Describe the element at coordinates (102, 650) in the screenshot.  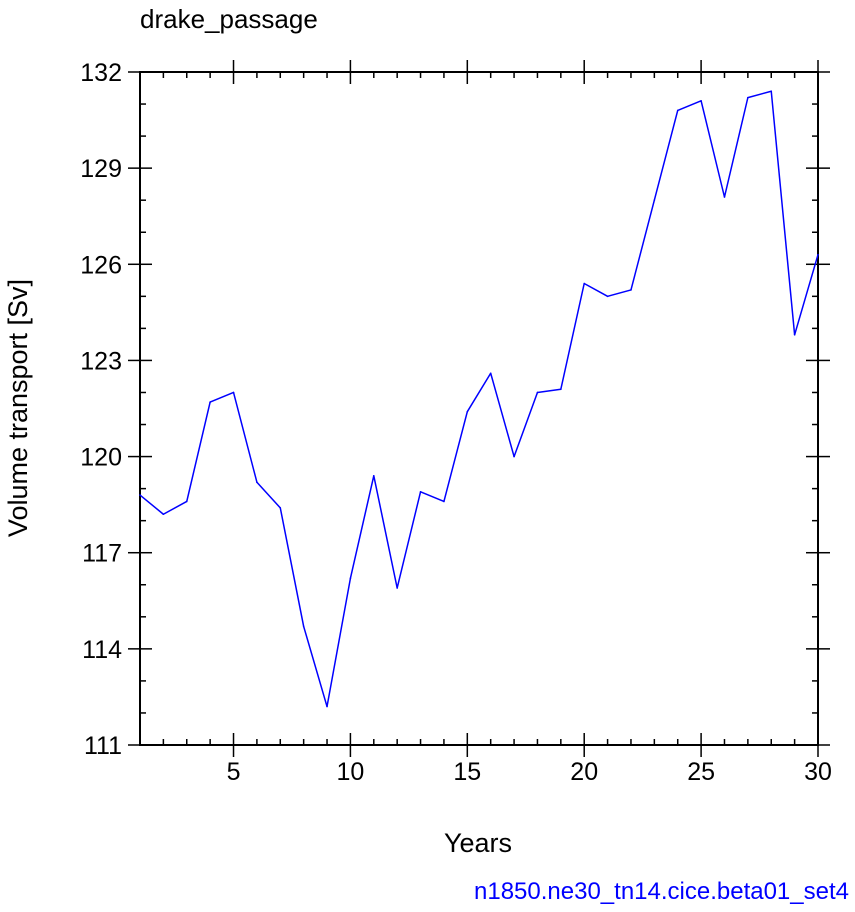
I see `y-tick-label: 114` at that location.